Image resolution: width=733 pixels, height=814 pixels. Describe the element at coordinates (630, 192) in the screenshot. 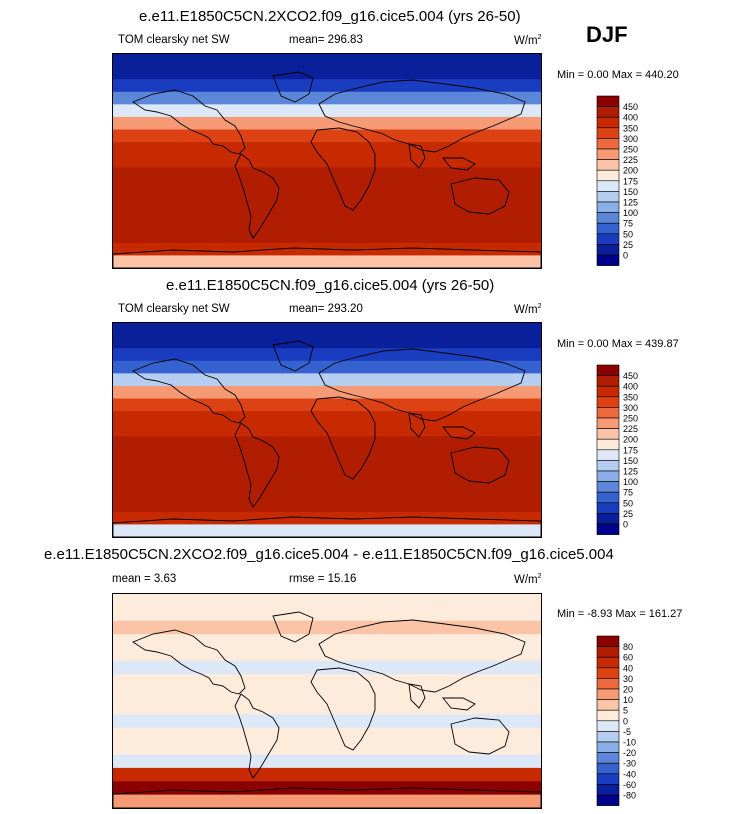

I see `colorbar-tick-label: 150` at that location.